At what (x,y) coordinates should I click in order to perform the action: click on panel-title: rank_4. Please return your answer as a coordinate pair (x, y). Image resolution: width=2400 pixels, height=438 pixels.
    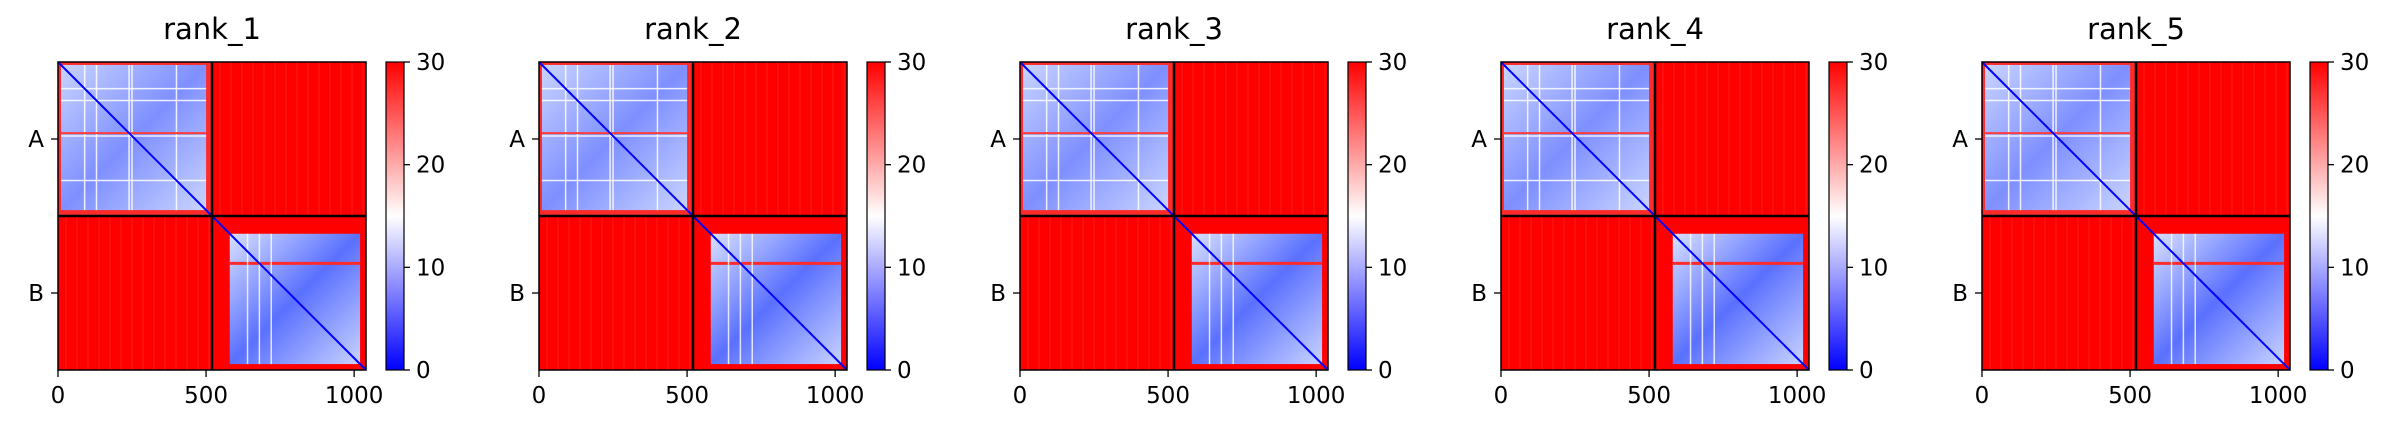
    Looking at the image, I should click on (1655, 29).